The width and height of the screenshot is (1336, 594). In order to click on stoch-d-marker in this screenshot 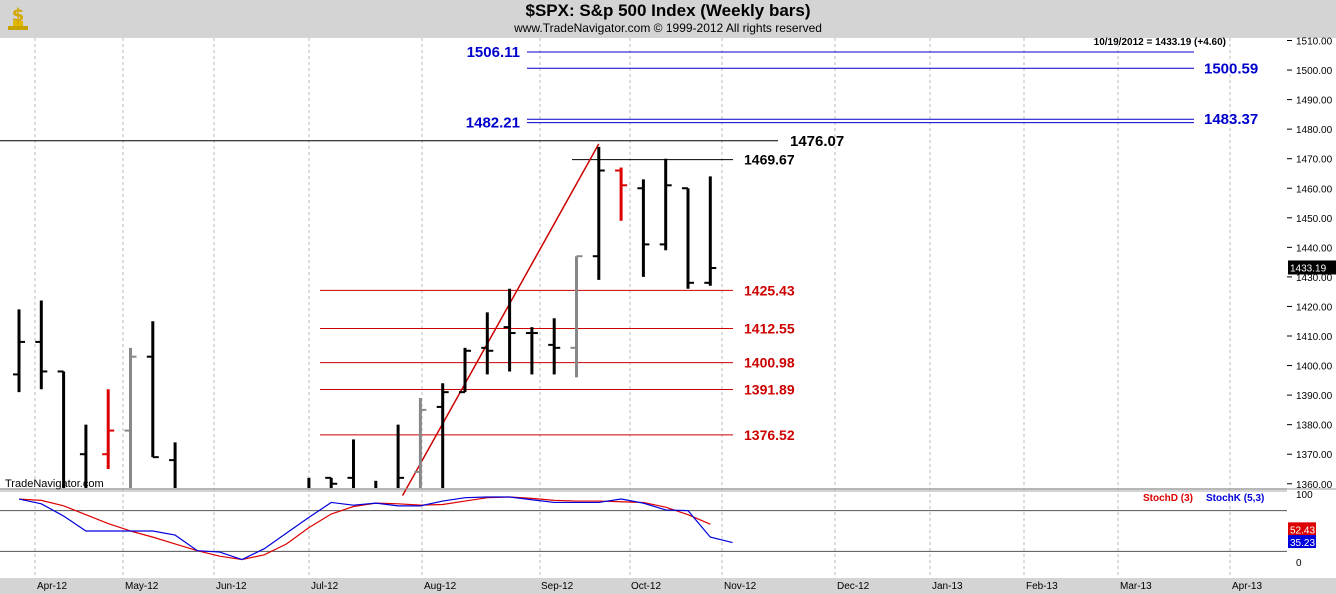, I will do `click(1302, 529)`.